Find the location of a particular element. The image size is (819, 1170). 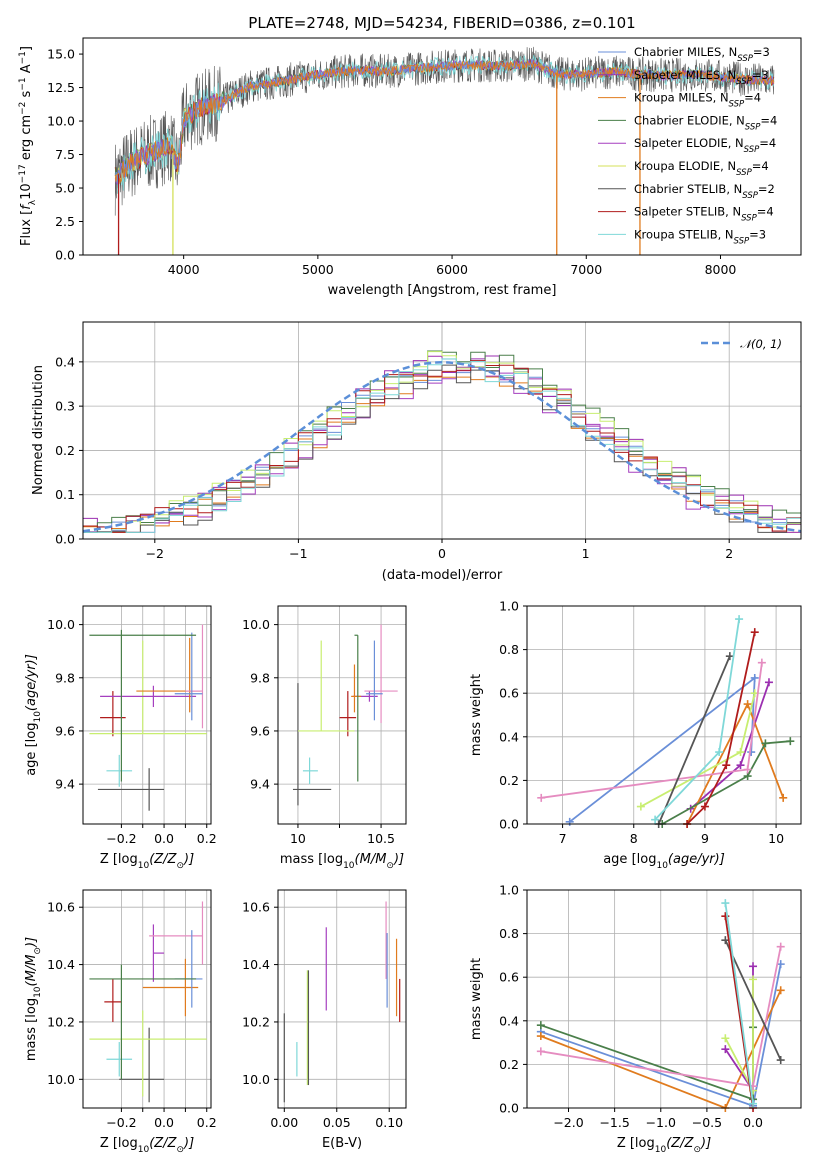

legend-label-main: Salpeter STELIB, N is located at coordinates (687, 212).